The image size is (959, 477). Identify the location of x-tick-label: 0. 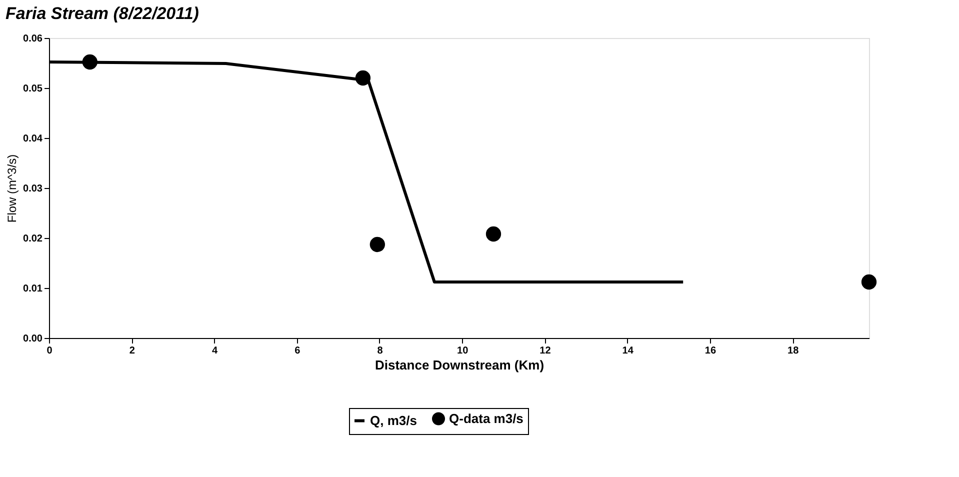
(49, 351).